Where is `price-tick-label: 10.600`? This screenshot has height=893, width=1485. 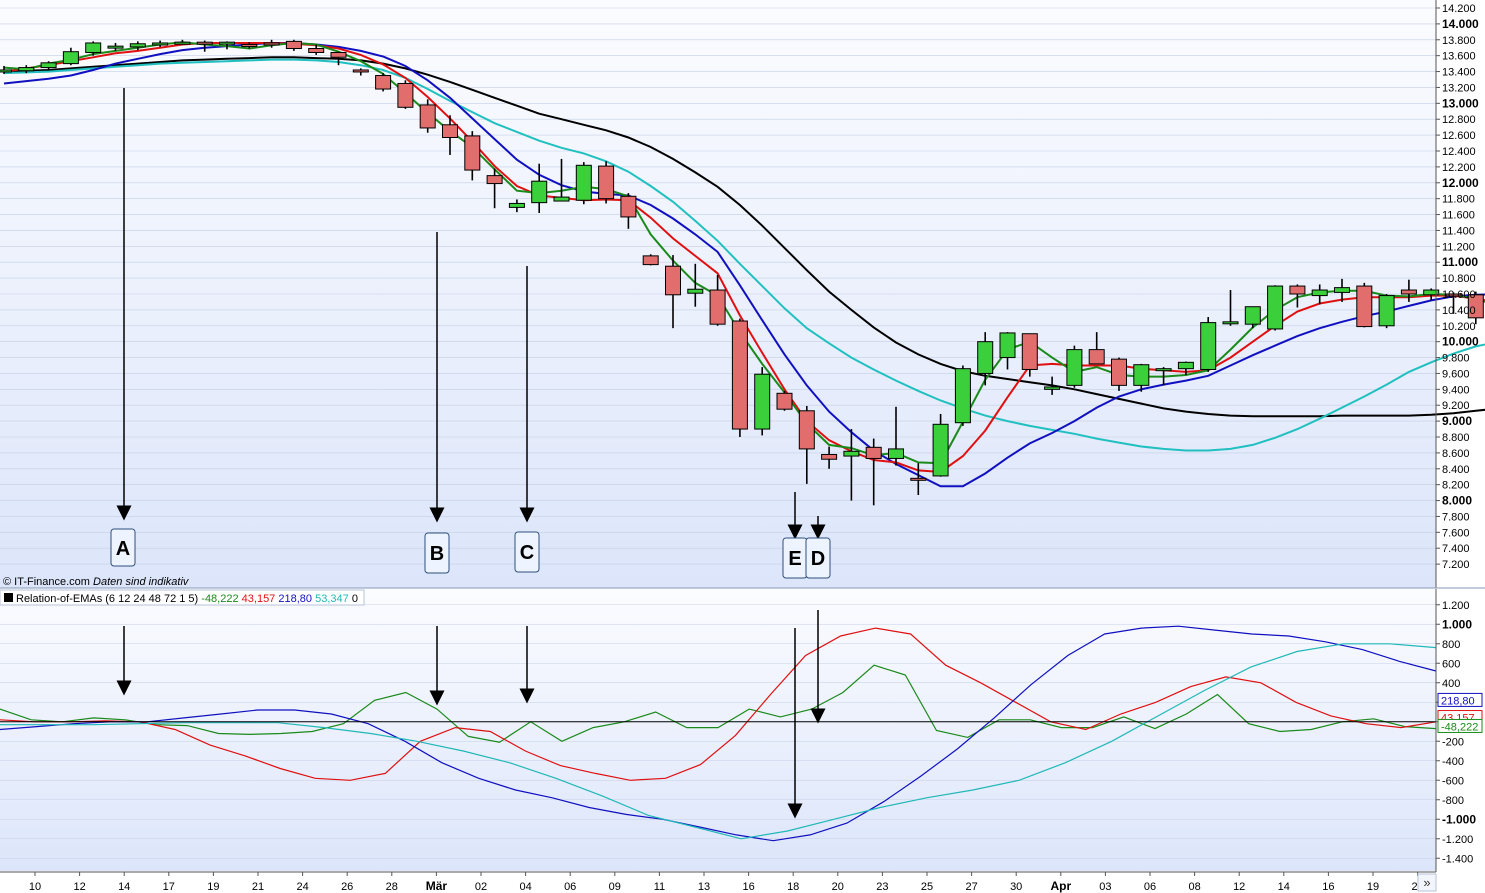
price-tick-label: 10.600 is located at coordinates (1459, 295).